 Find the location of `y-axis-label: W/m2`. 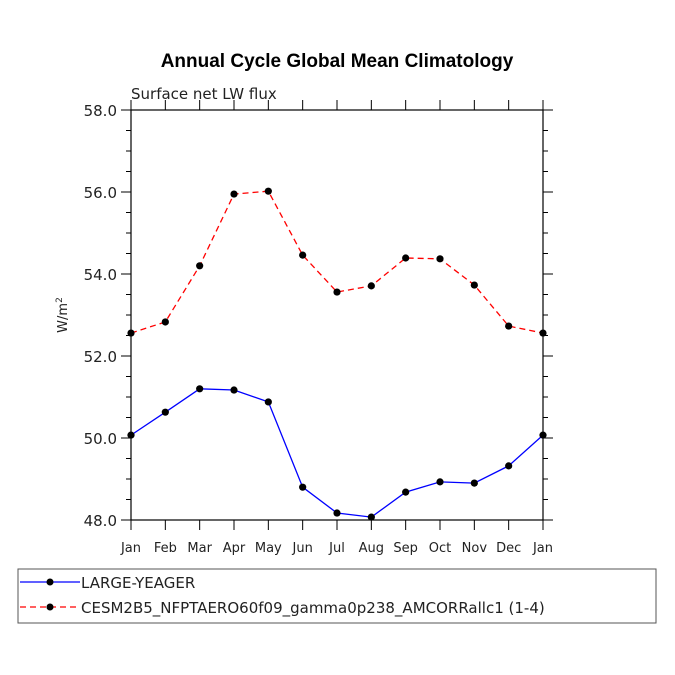

y-axis-label: W/m2 is located at coordinates (63, 315).